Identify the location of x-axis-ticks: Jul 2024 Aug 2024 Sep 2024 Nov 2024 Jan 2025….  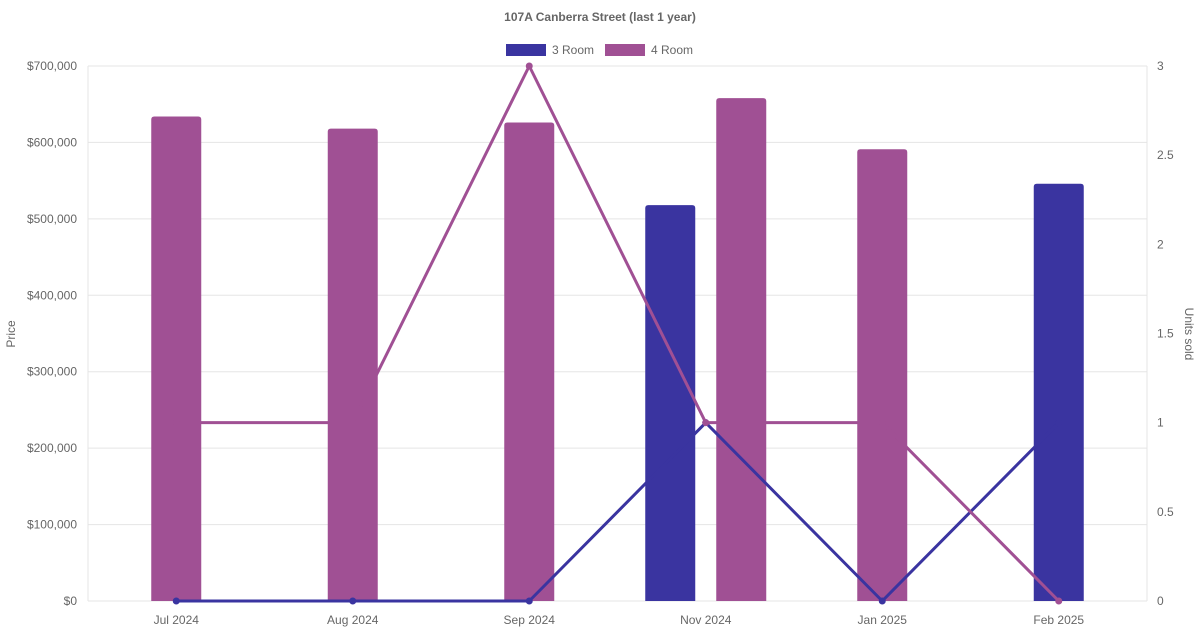
(619, 620).